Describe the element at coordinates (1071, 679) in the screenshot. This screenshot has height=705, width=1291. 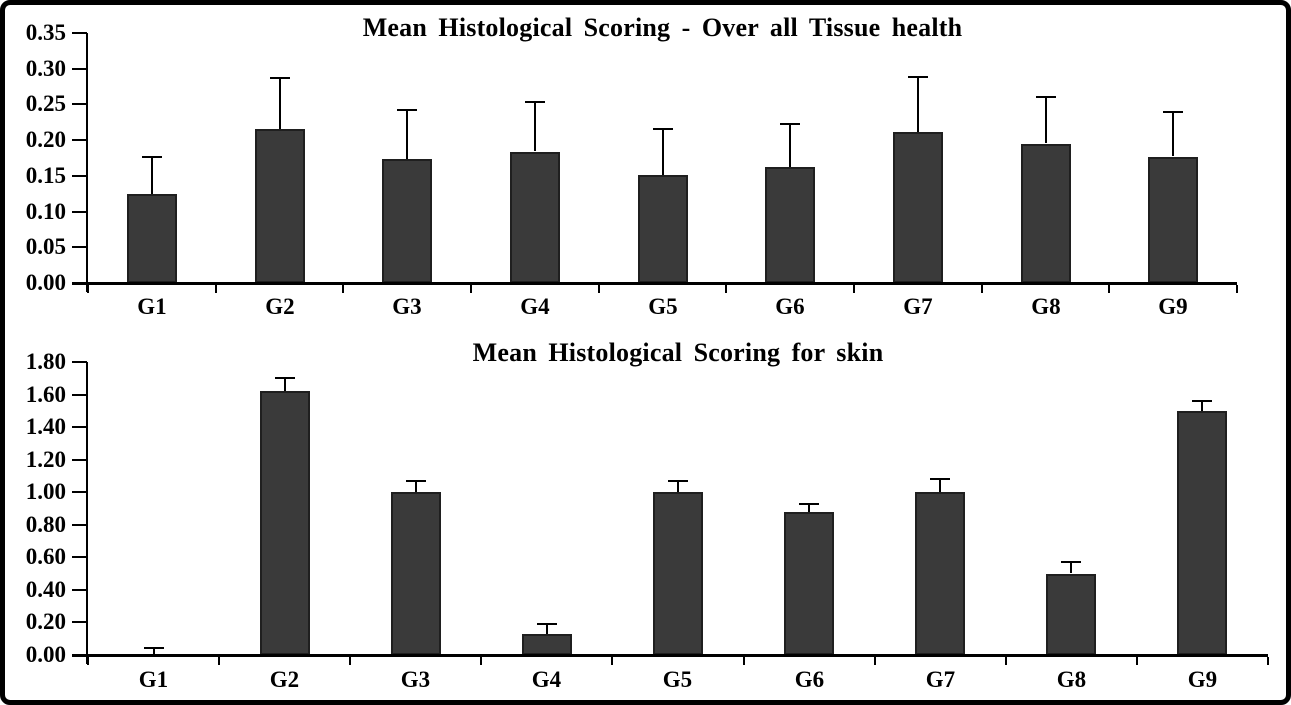
I see `x-tick-label-G8: G8` at that location.